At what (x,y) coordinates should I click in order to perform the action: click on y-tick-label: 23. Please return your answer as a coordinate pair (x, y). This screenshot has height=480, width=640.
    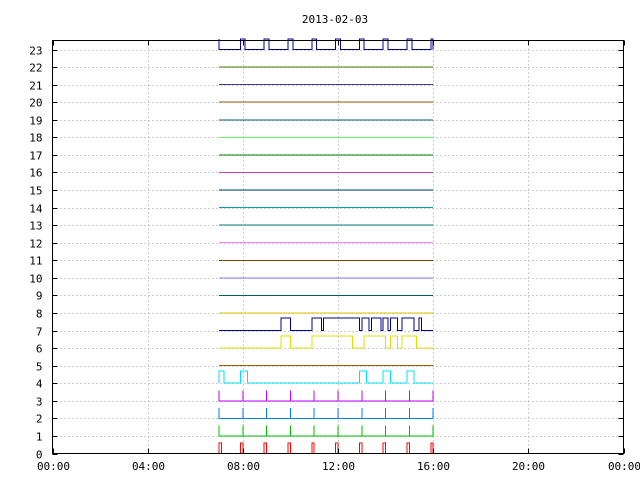
    Looking at the image, I should click on (35, 51).